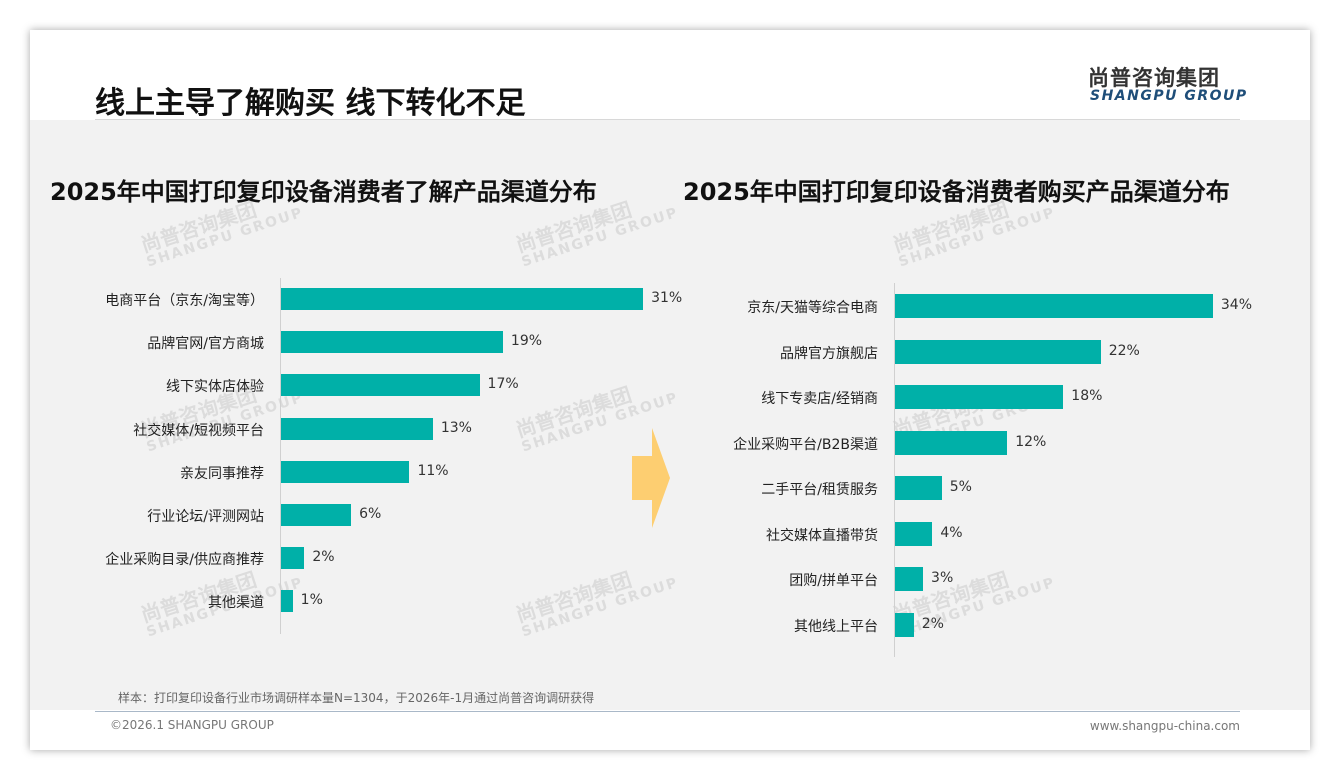 The height and width of the screenshot is (780, 1340). I want to click on header-divider, so click(667, 119).